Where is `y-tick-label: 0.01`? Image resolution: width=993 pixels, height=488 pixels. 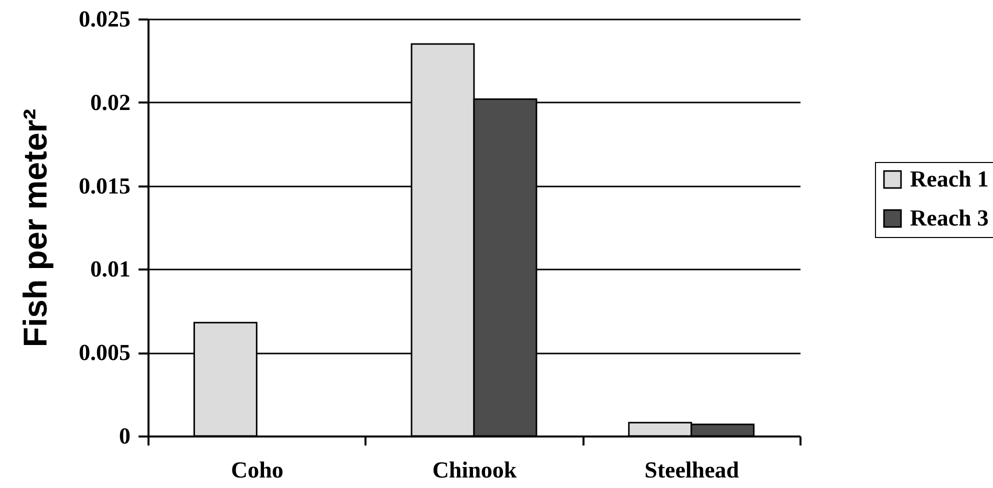 y-tick-label: 0.01 is located at coordinates (110, 269).